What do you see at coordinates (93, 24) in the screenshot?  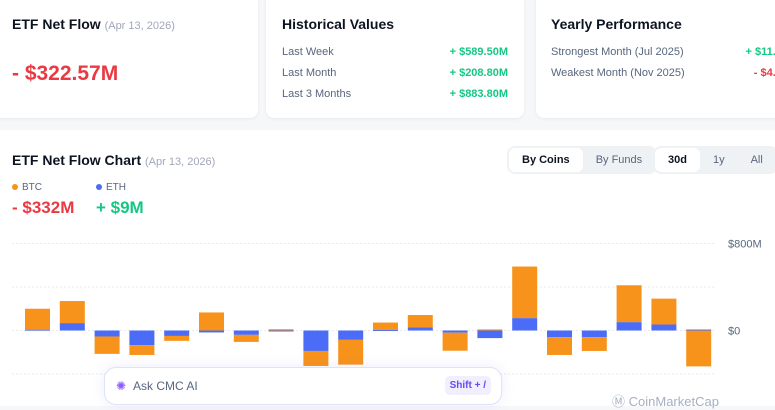 I see `net-flow-title: ETF Net Flow (Apr 13, 2026)` at bounding box center [93, 24].